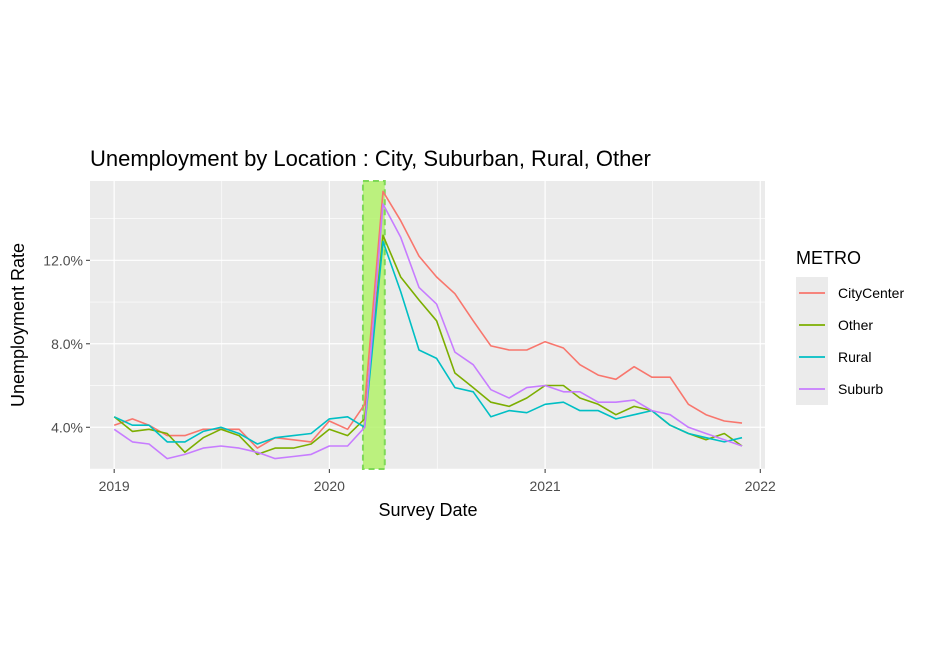  I want to click on legend-label-suburb: Suburb, so click(860, 389).